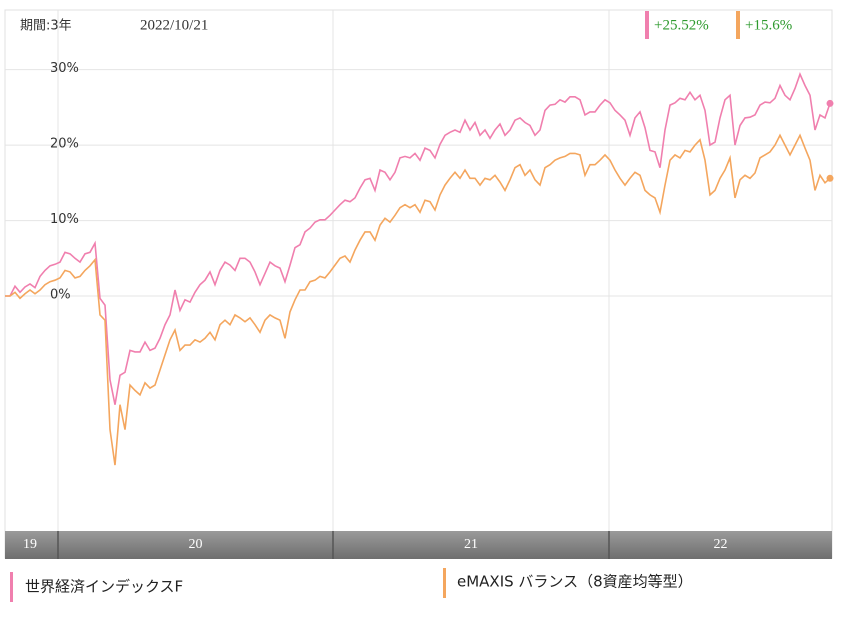  I want to click on y-tick-label: 0%, so click(60, 295).